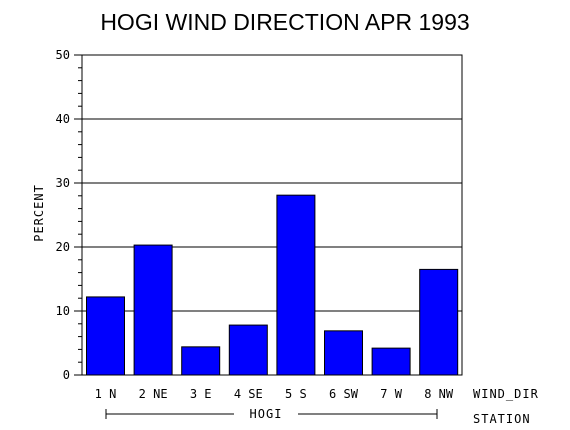  Describe the element at coordinates (69, 215) in the screenshot. I see `y-axis: 0 10 20 30 40 50` at that location.